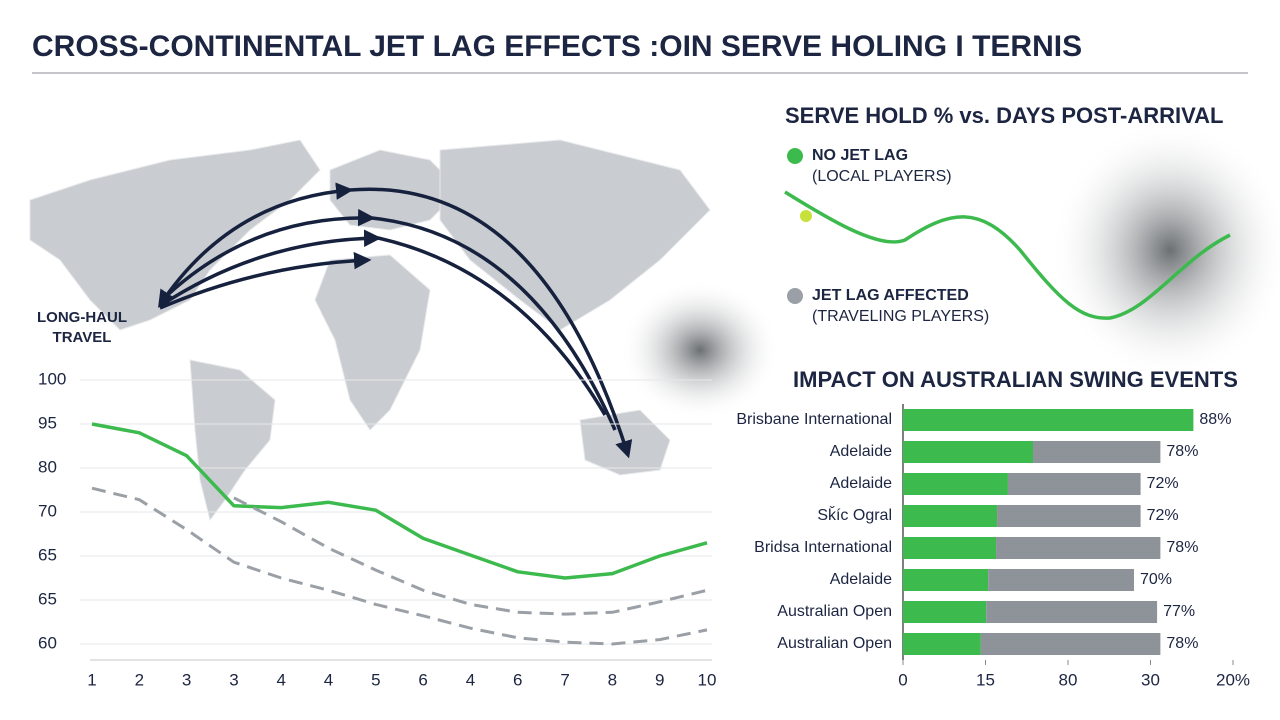 This screenshot has width=1280, height=720. Describe the element at coordinates (1004, 115) in the screenshot. I see `chart-title: SERVE HOLD % vs. DAYS POST-ARRIVAL` at that location.